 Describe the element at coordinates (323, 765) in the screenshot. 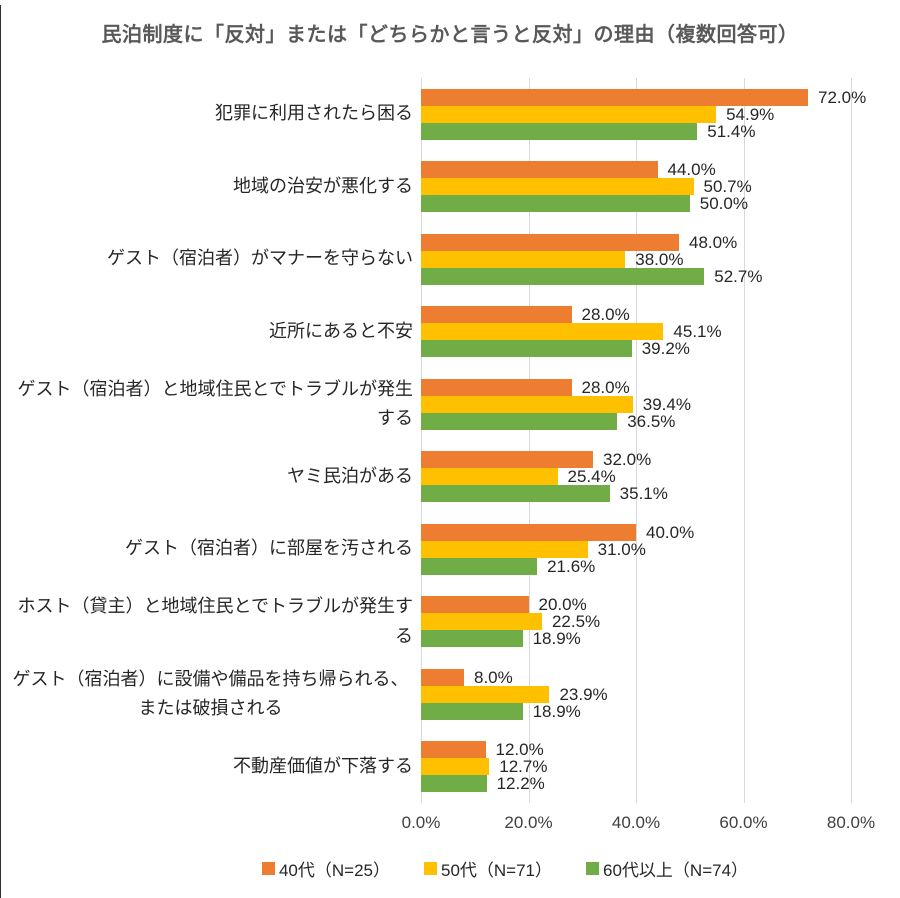

I see `category-label: 不動産価値が下落する` at that location.